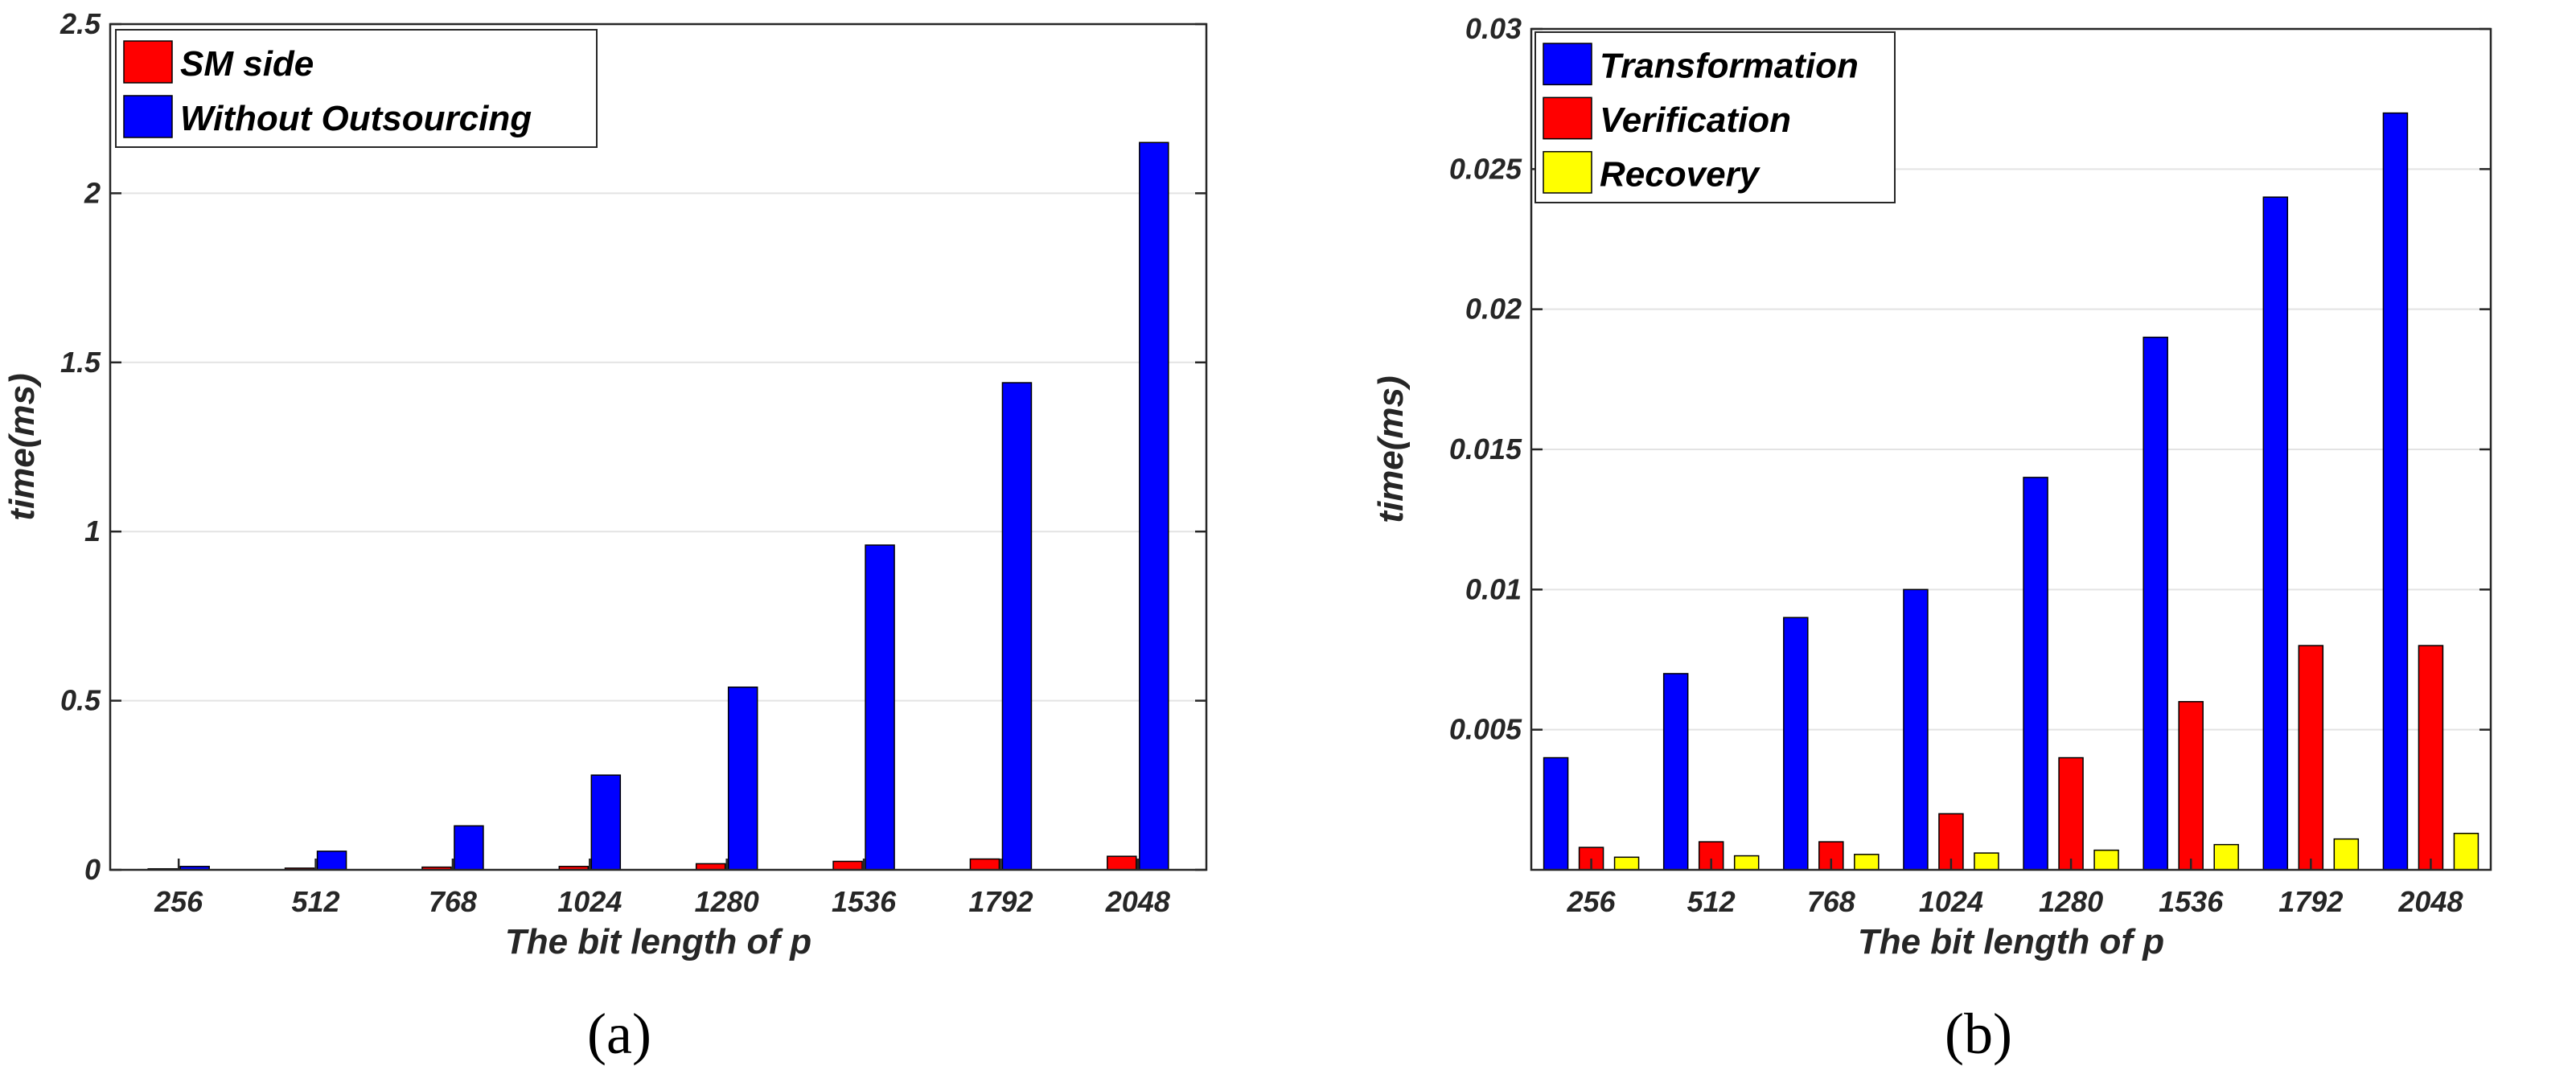  Describe the element at coordinates (1493, 29) in the screenshot. I see `y-tick-label: 0.03` at that location.